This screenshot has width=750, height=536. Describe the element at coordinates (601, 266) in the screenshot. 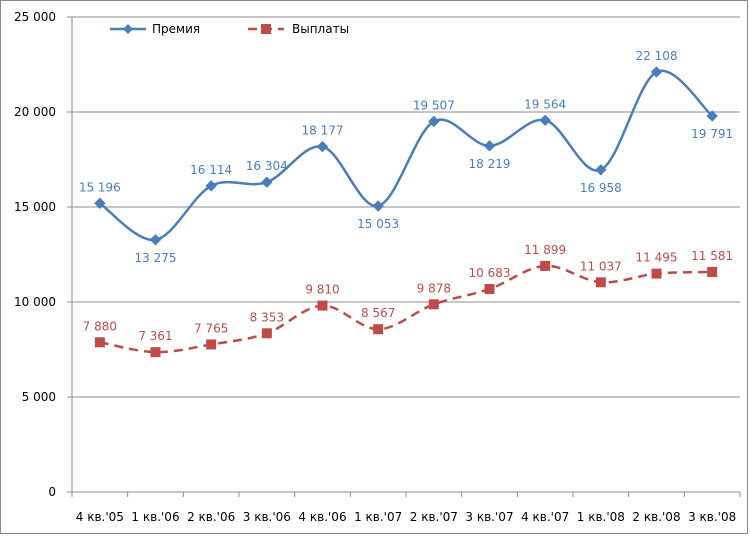

I see `data-label: 11 037` at that location.